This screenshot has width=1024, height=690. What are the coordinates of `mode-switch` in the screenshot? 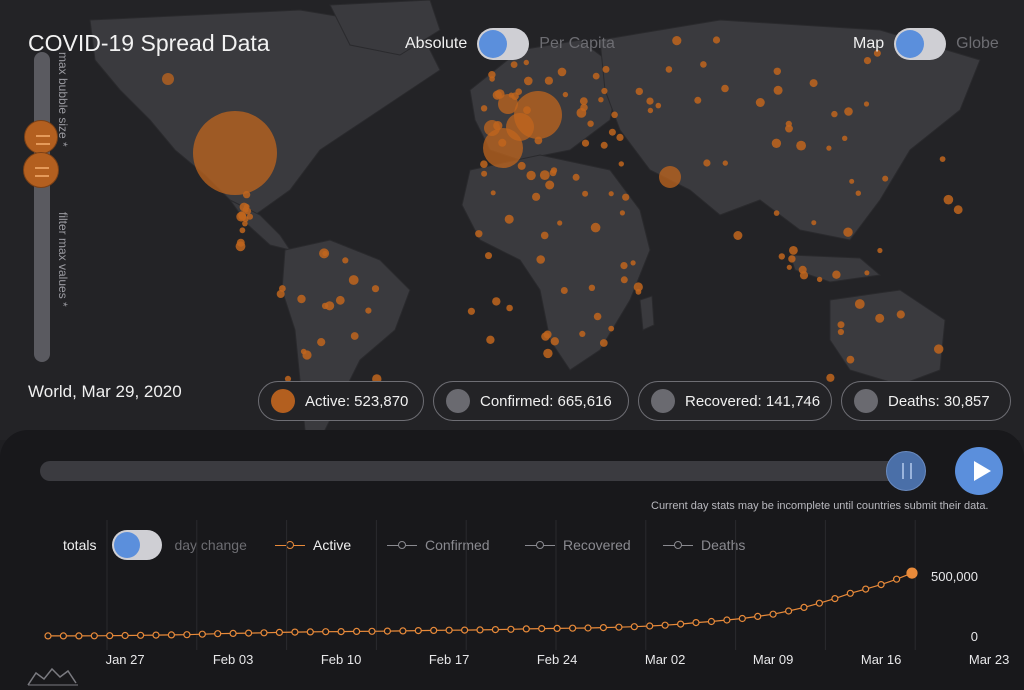 It's located at (503, 44).